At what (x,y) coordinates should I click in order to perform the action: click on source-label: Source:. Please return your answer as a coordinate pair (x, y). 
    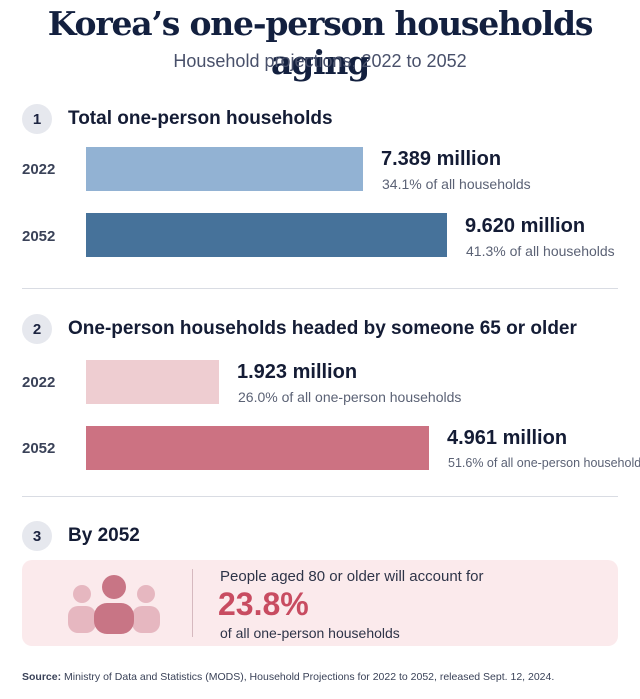
    Looking at the image, I should click on (42, 677).